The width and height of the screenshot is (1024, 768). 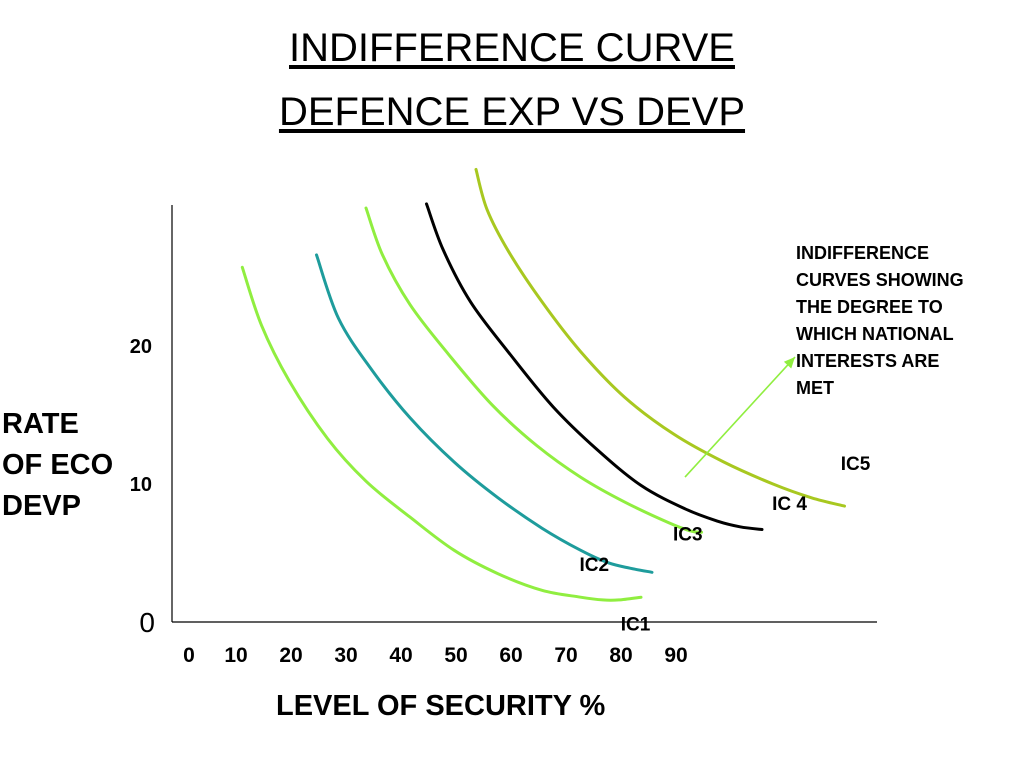 I want to click on y-axis-label-line: DEVP, so click(x=41, y=506).